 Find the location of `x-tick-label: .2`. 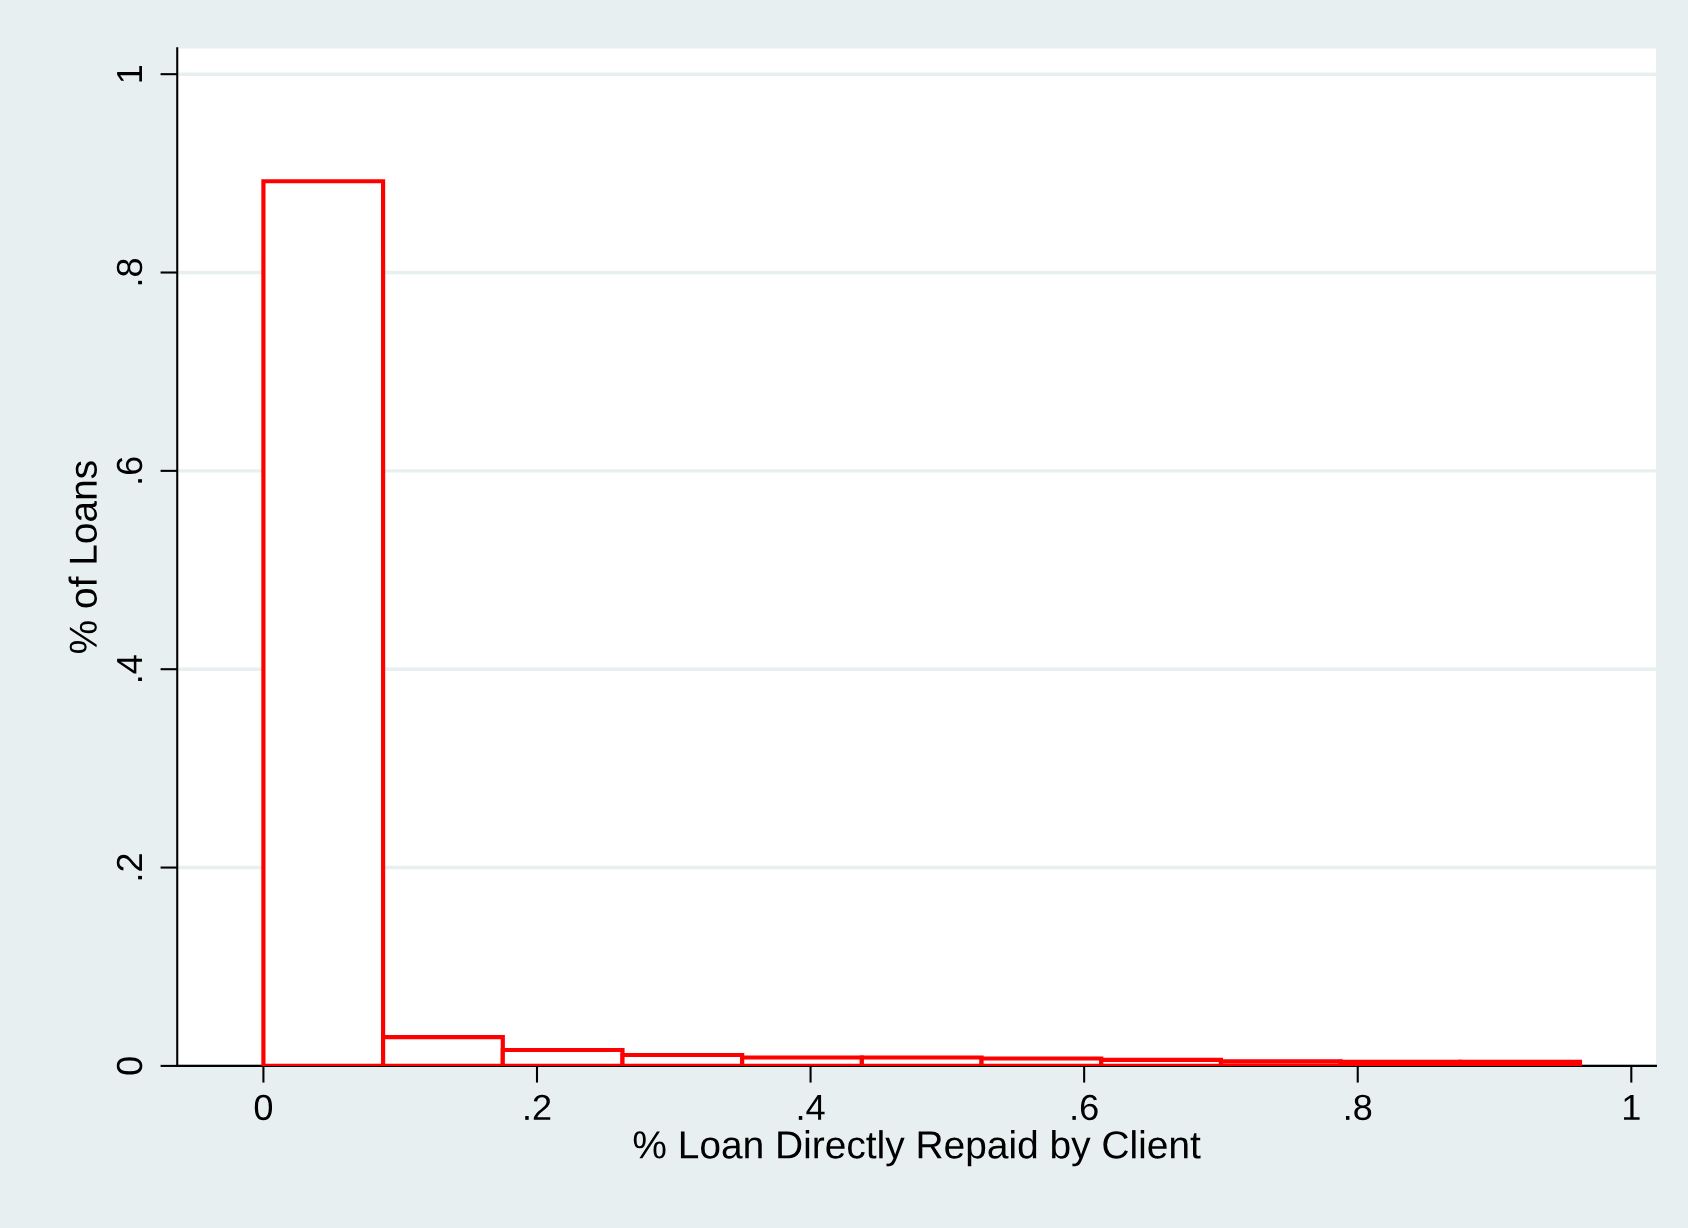

x-tick-label: .2 is located at coordinates (538, 1107).